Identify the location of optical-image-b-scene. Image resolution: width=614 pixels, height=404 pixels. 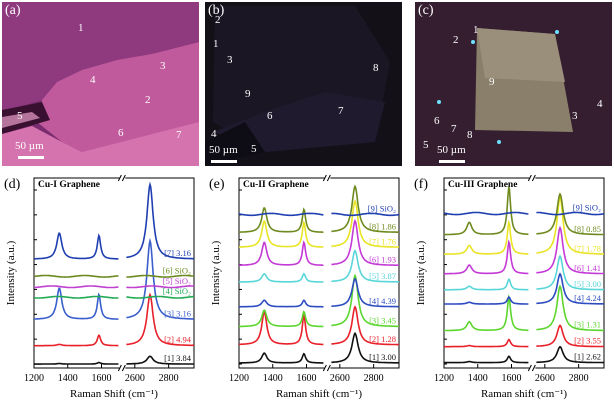
(303, 84).